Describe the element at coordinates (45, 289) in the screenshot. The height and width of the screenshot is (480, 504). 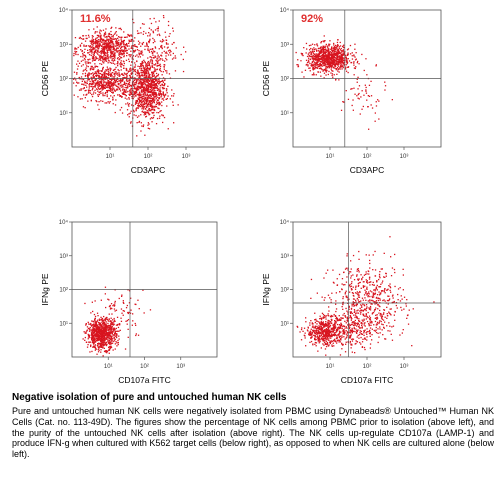
I see `y-axis-label: IFNg PE` at that location.